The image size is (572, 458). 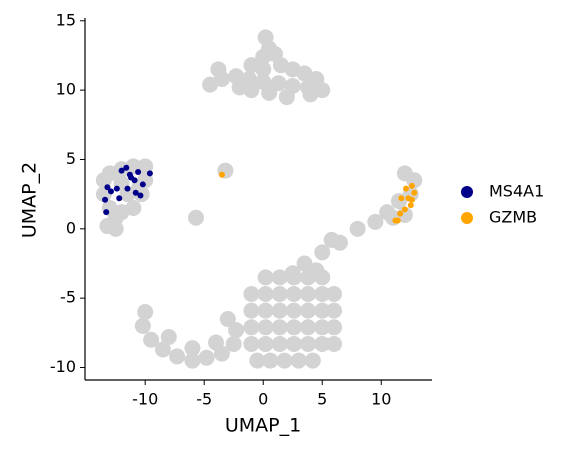 What do you see at coordinates (66, 19) in the screenshot?
I see `y-tick-label: 15` at bounding box center [66, 19].